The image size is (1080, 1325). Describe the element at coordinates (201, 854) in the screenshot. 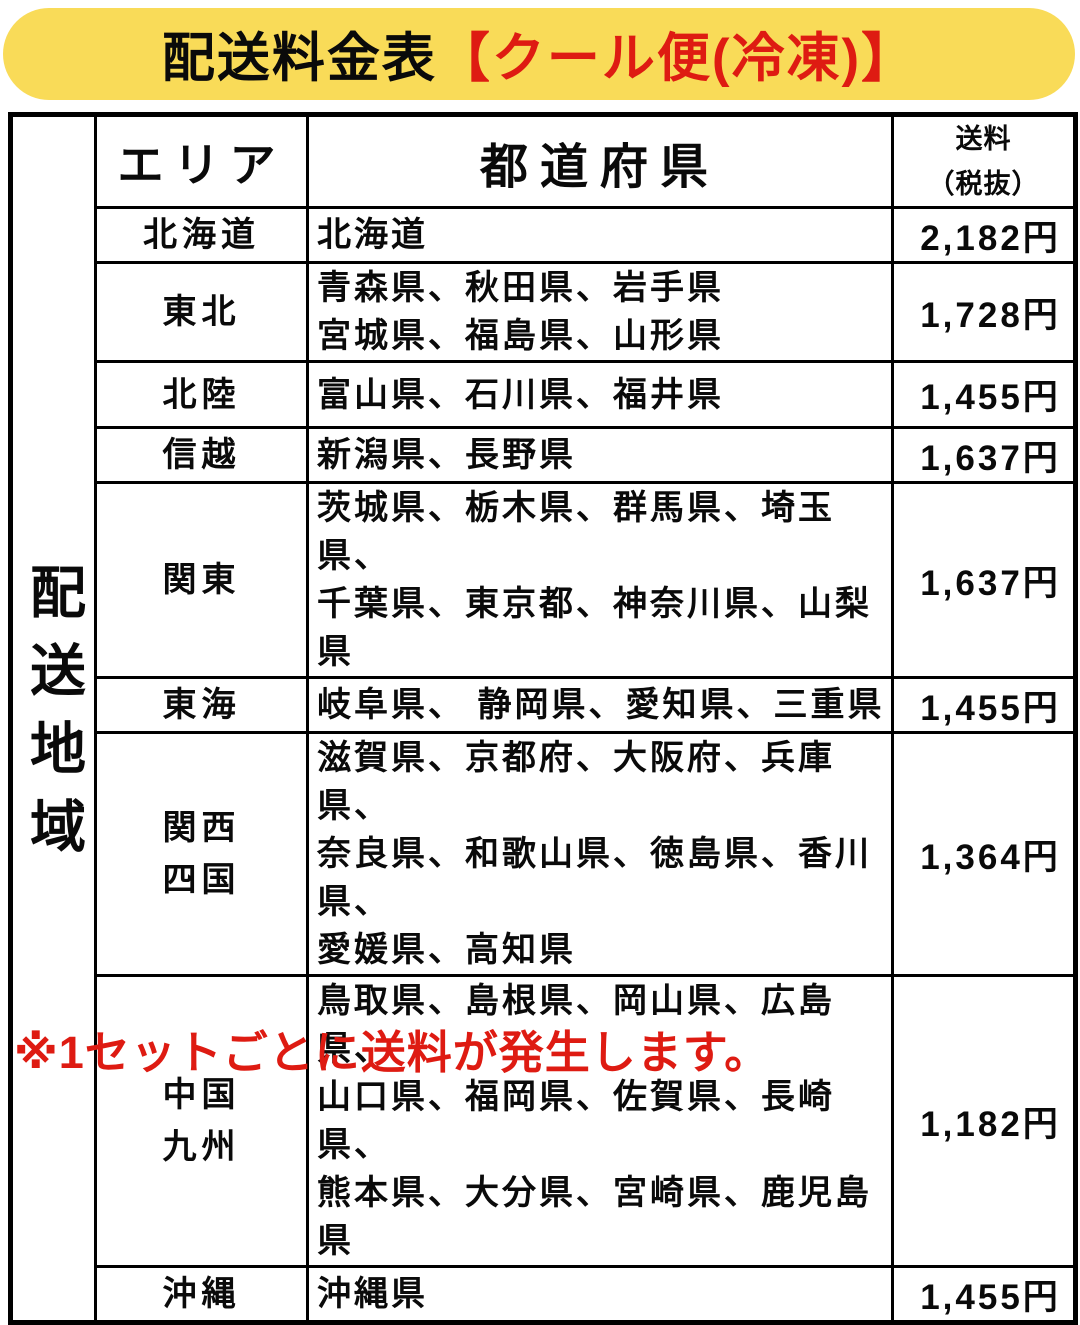

I see `area-name-cell: 関西 四国` at that location.